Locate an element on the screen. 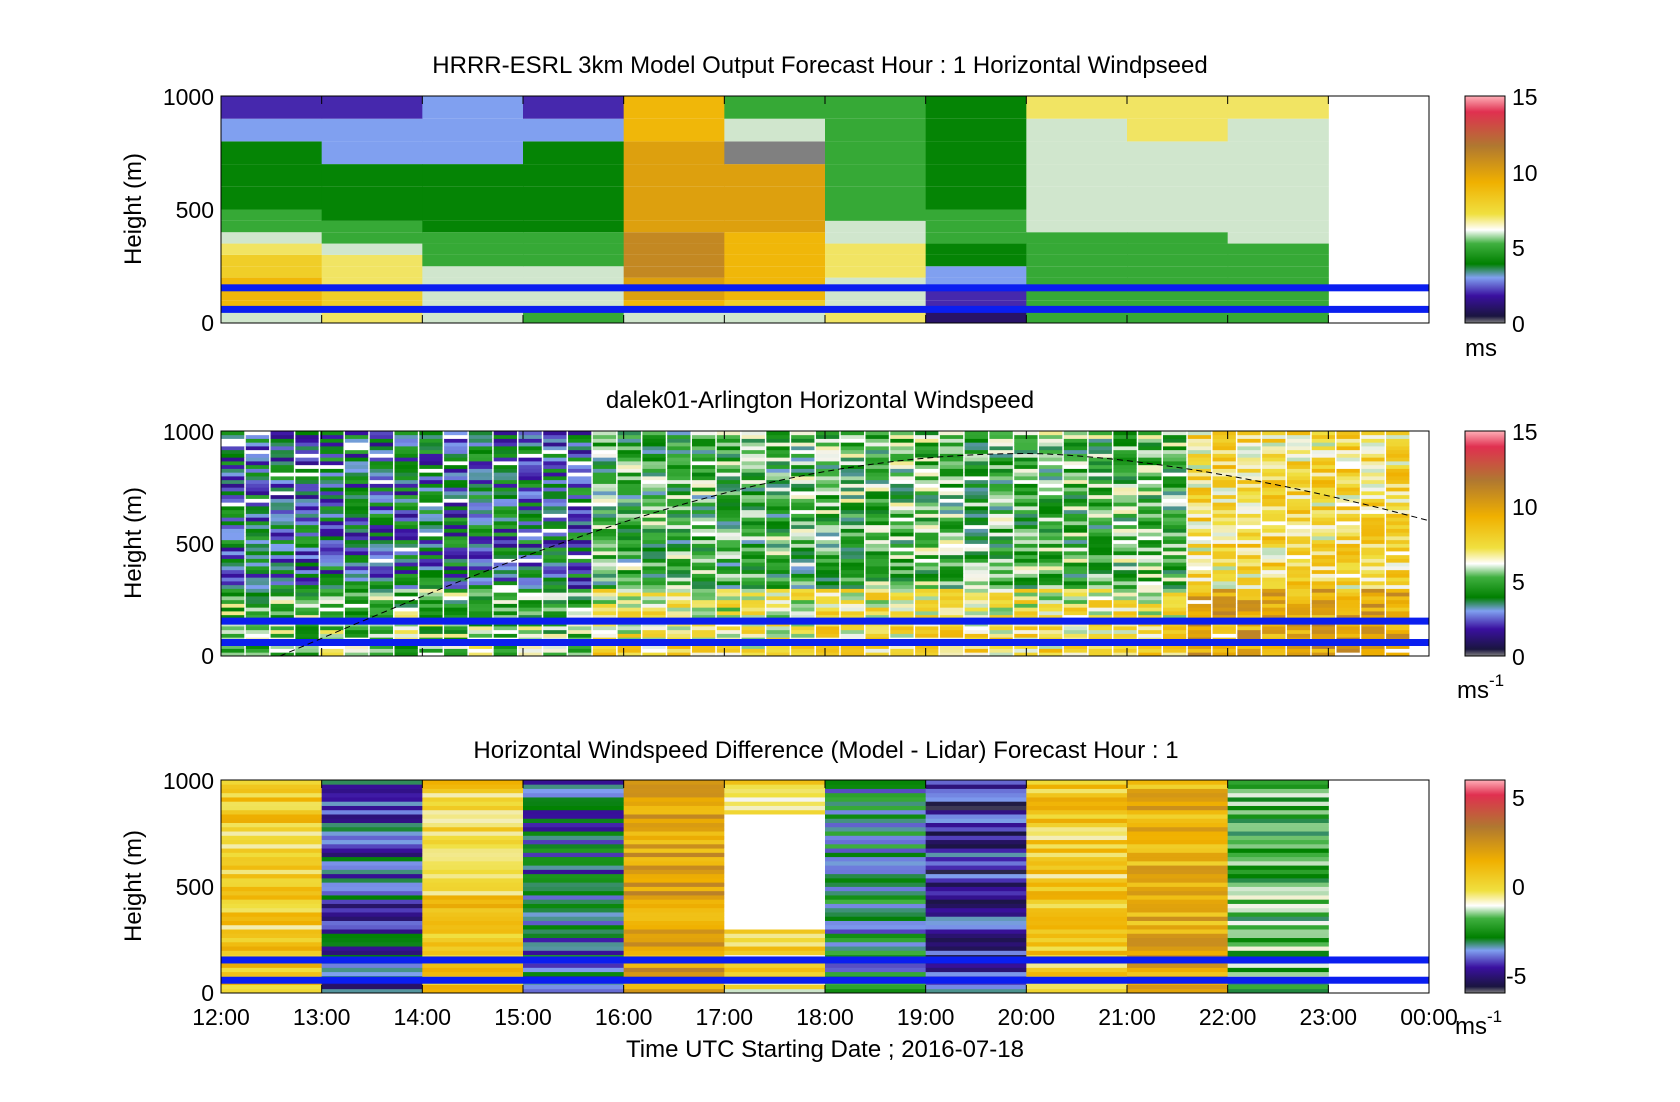 The width and height of the screenshot is (1680, 1102). ytick-label: 1000 is located at coordinates (188, 432).